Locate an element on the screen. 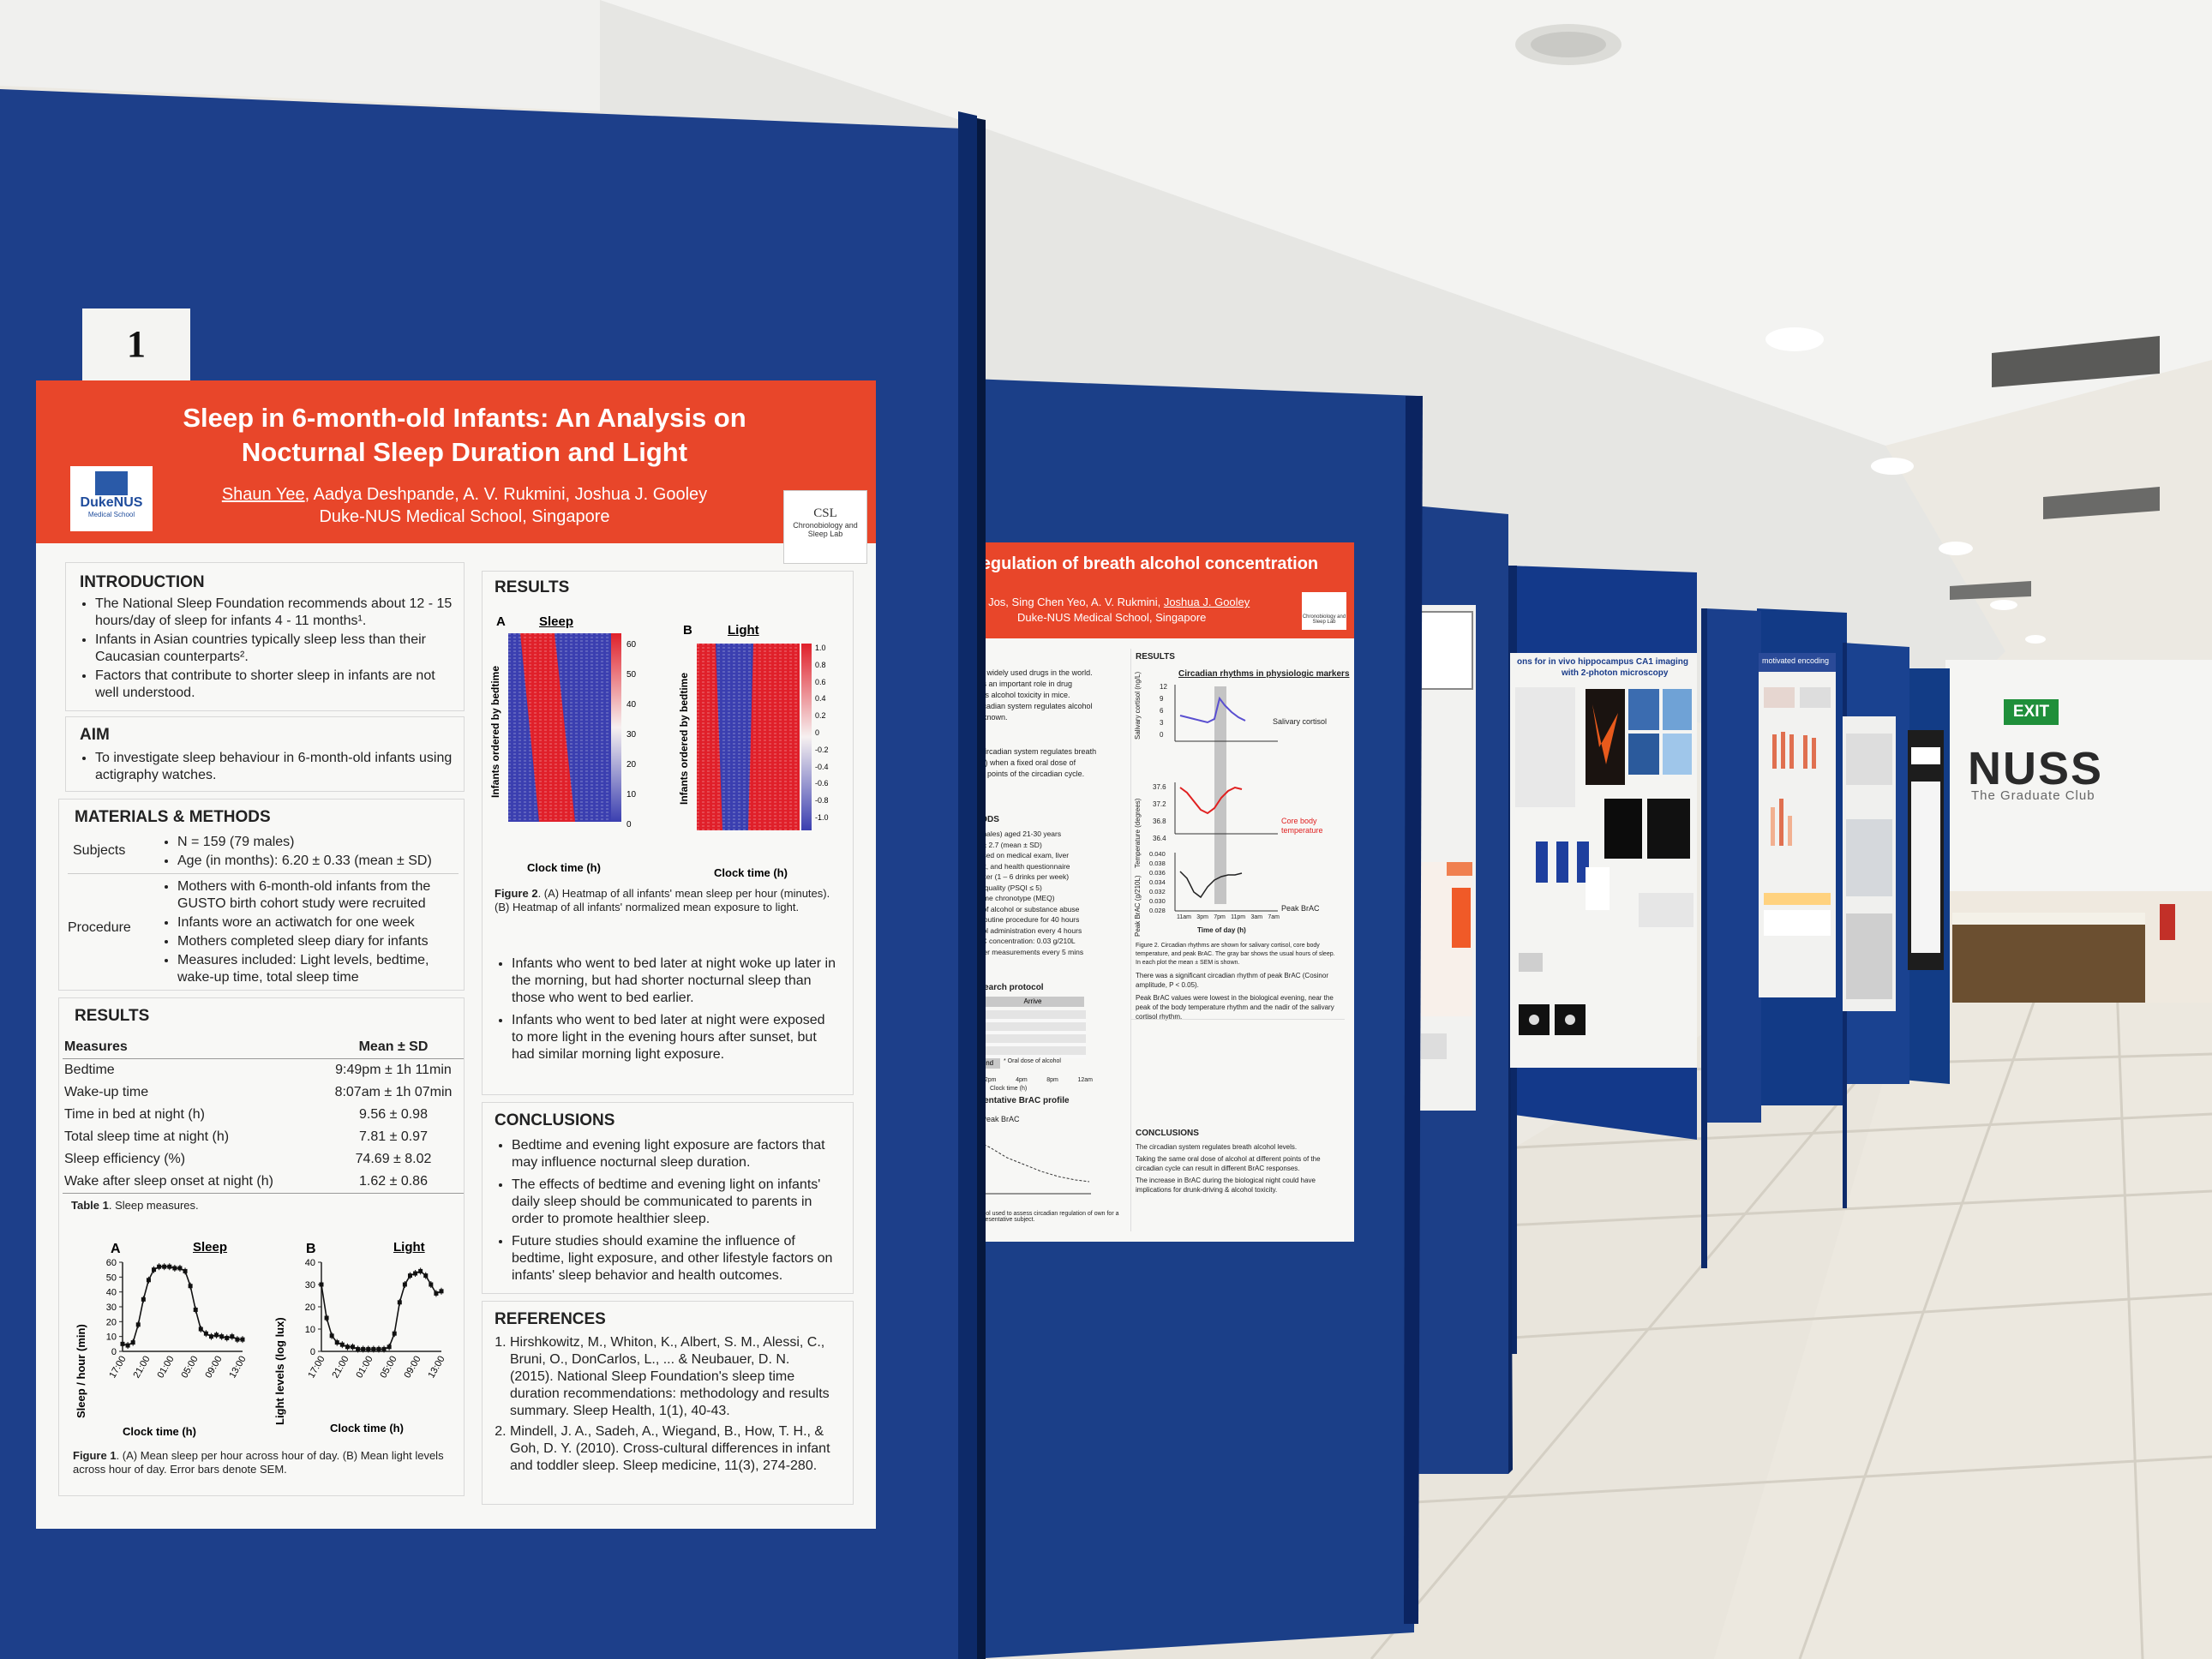  fig2-b-title: Light is located at coordinates (744, 630).